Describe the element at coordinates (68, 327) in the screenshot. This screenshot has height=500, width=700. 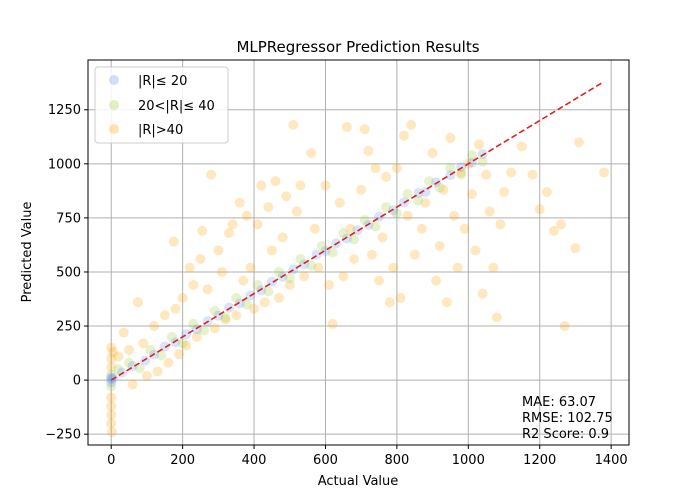
I see `y-tick-label: 250` at that location.